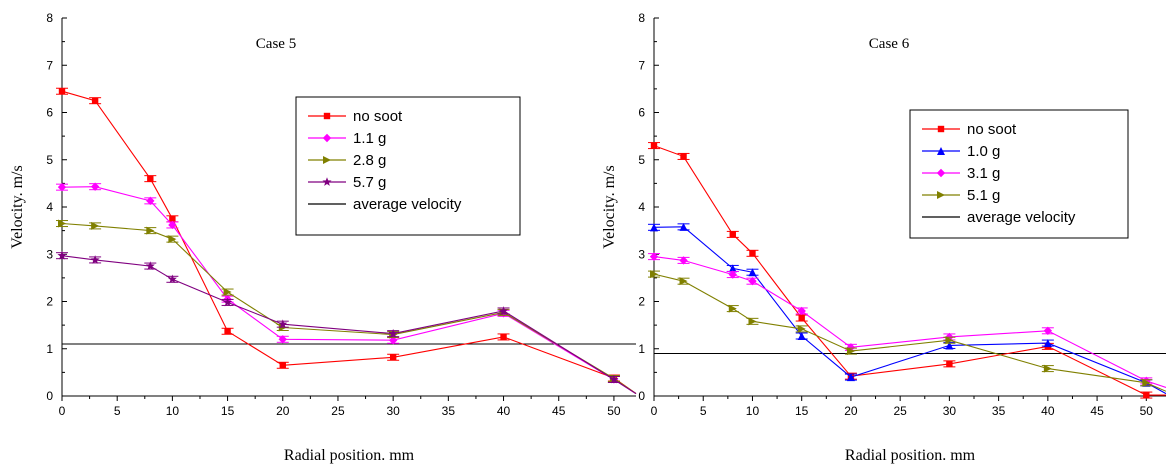 This screenshot has height=468, width=1166. What do you see at coordinates (983, 195) in the screenshot?
I see `legend-entry: 5.1 g` at bounding box center [983, 195].